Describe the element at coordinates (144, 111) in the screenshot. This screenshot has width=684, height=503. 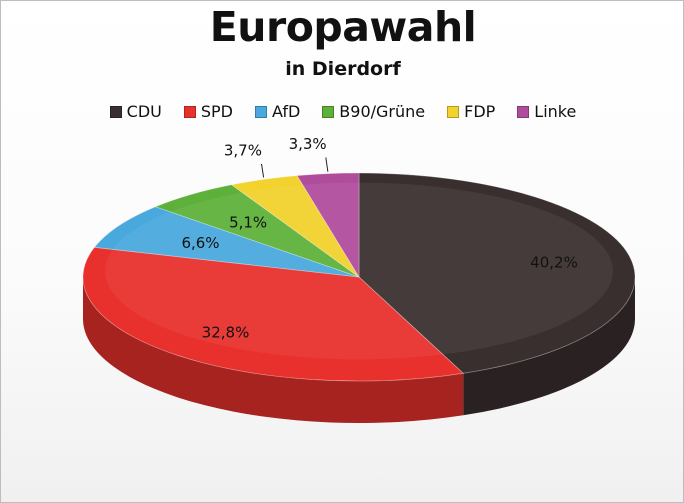
I see `legend-label: CDU` at that location.